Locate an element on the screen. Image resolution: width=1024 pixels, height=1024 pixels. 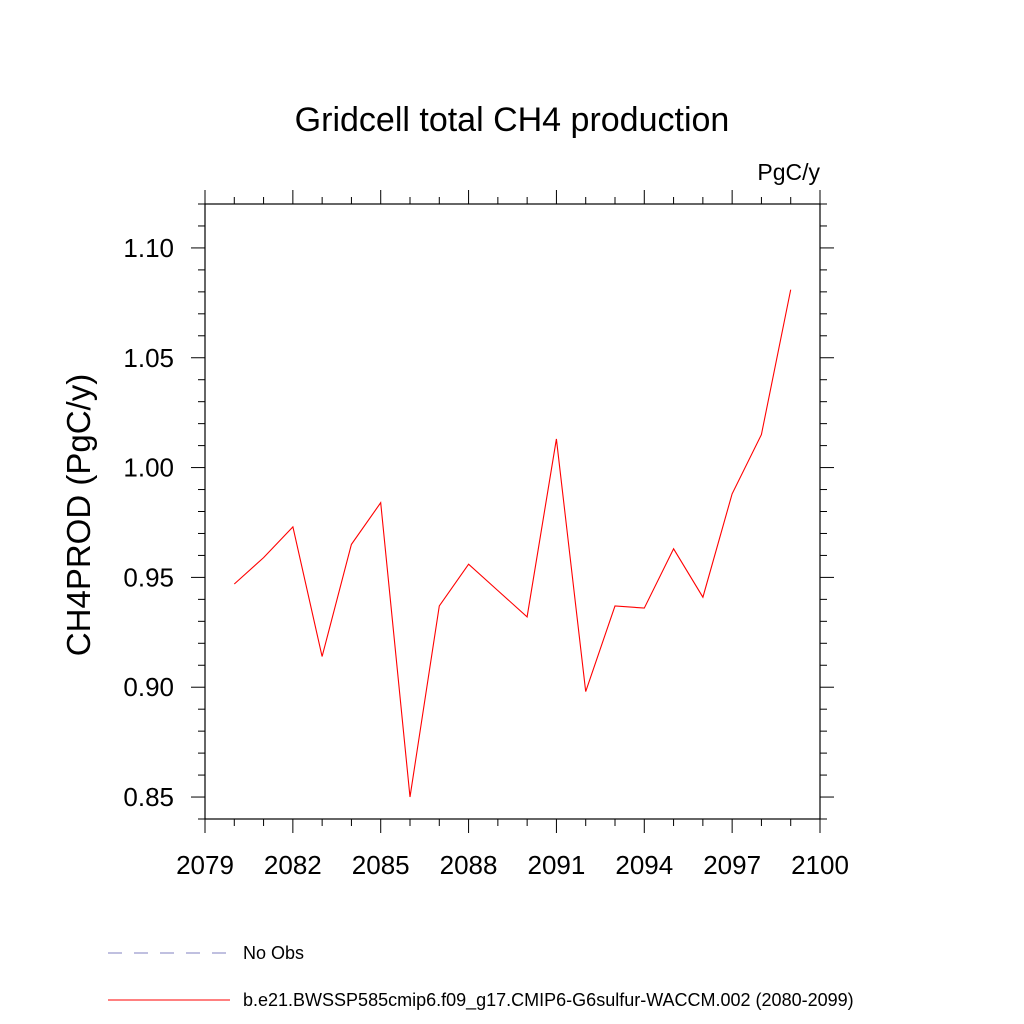
y-tick-label: 0.90 is located at coordinates (148, 687).